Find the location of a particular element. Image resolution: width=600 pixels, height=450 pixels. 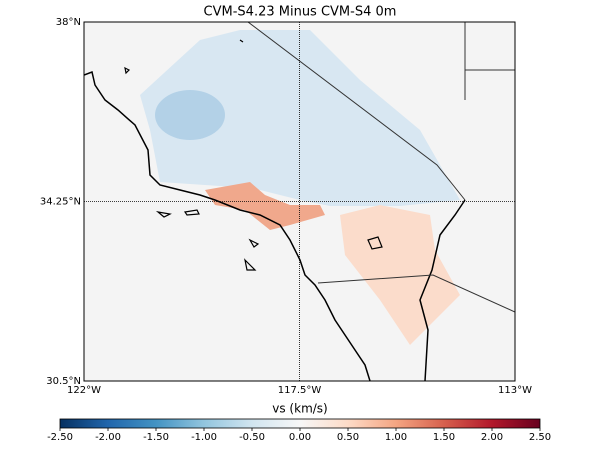

lat-tick-label: 34.25°N is located at coordinates (60, 202).